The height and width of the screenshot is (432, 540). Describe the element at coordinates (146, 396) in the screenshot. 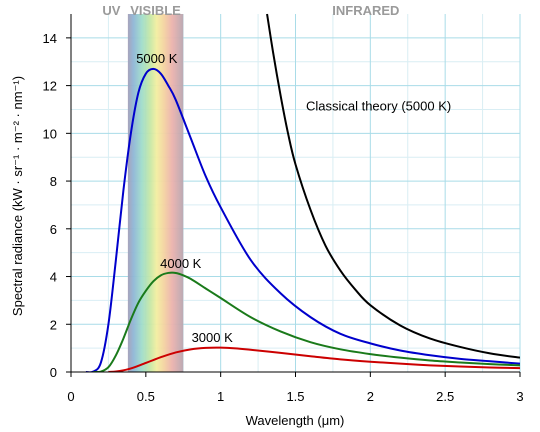

I see `x-tick-label: 0.5` at that location.